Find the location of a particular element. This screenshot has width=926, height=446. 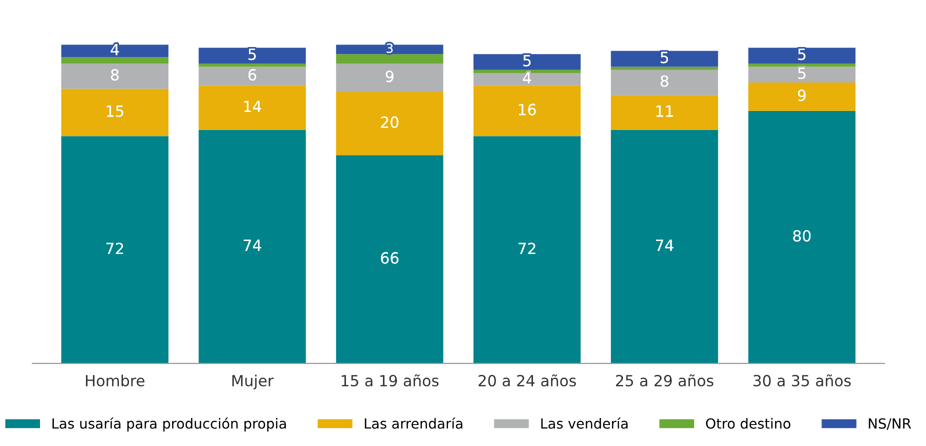

x-tick-label: 25 a 29 años is located at coordinates (665, 380).